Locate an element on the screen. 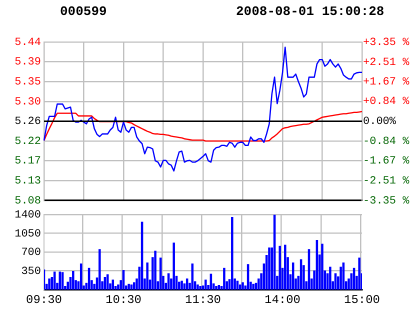  y-tick-label: 5.13 is located at coordinates (27, 182).